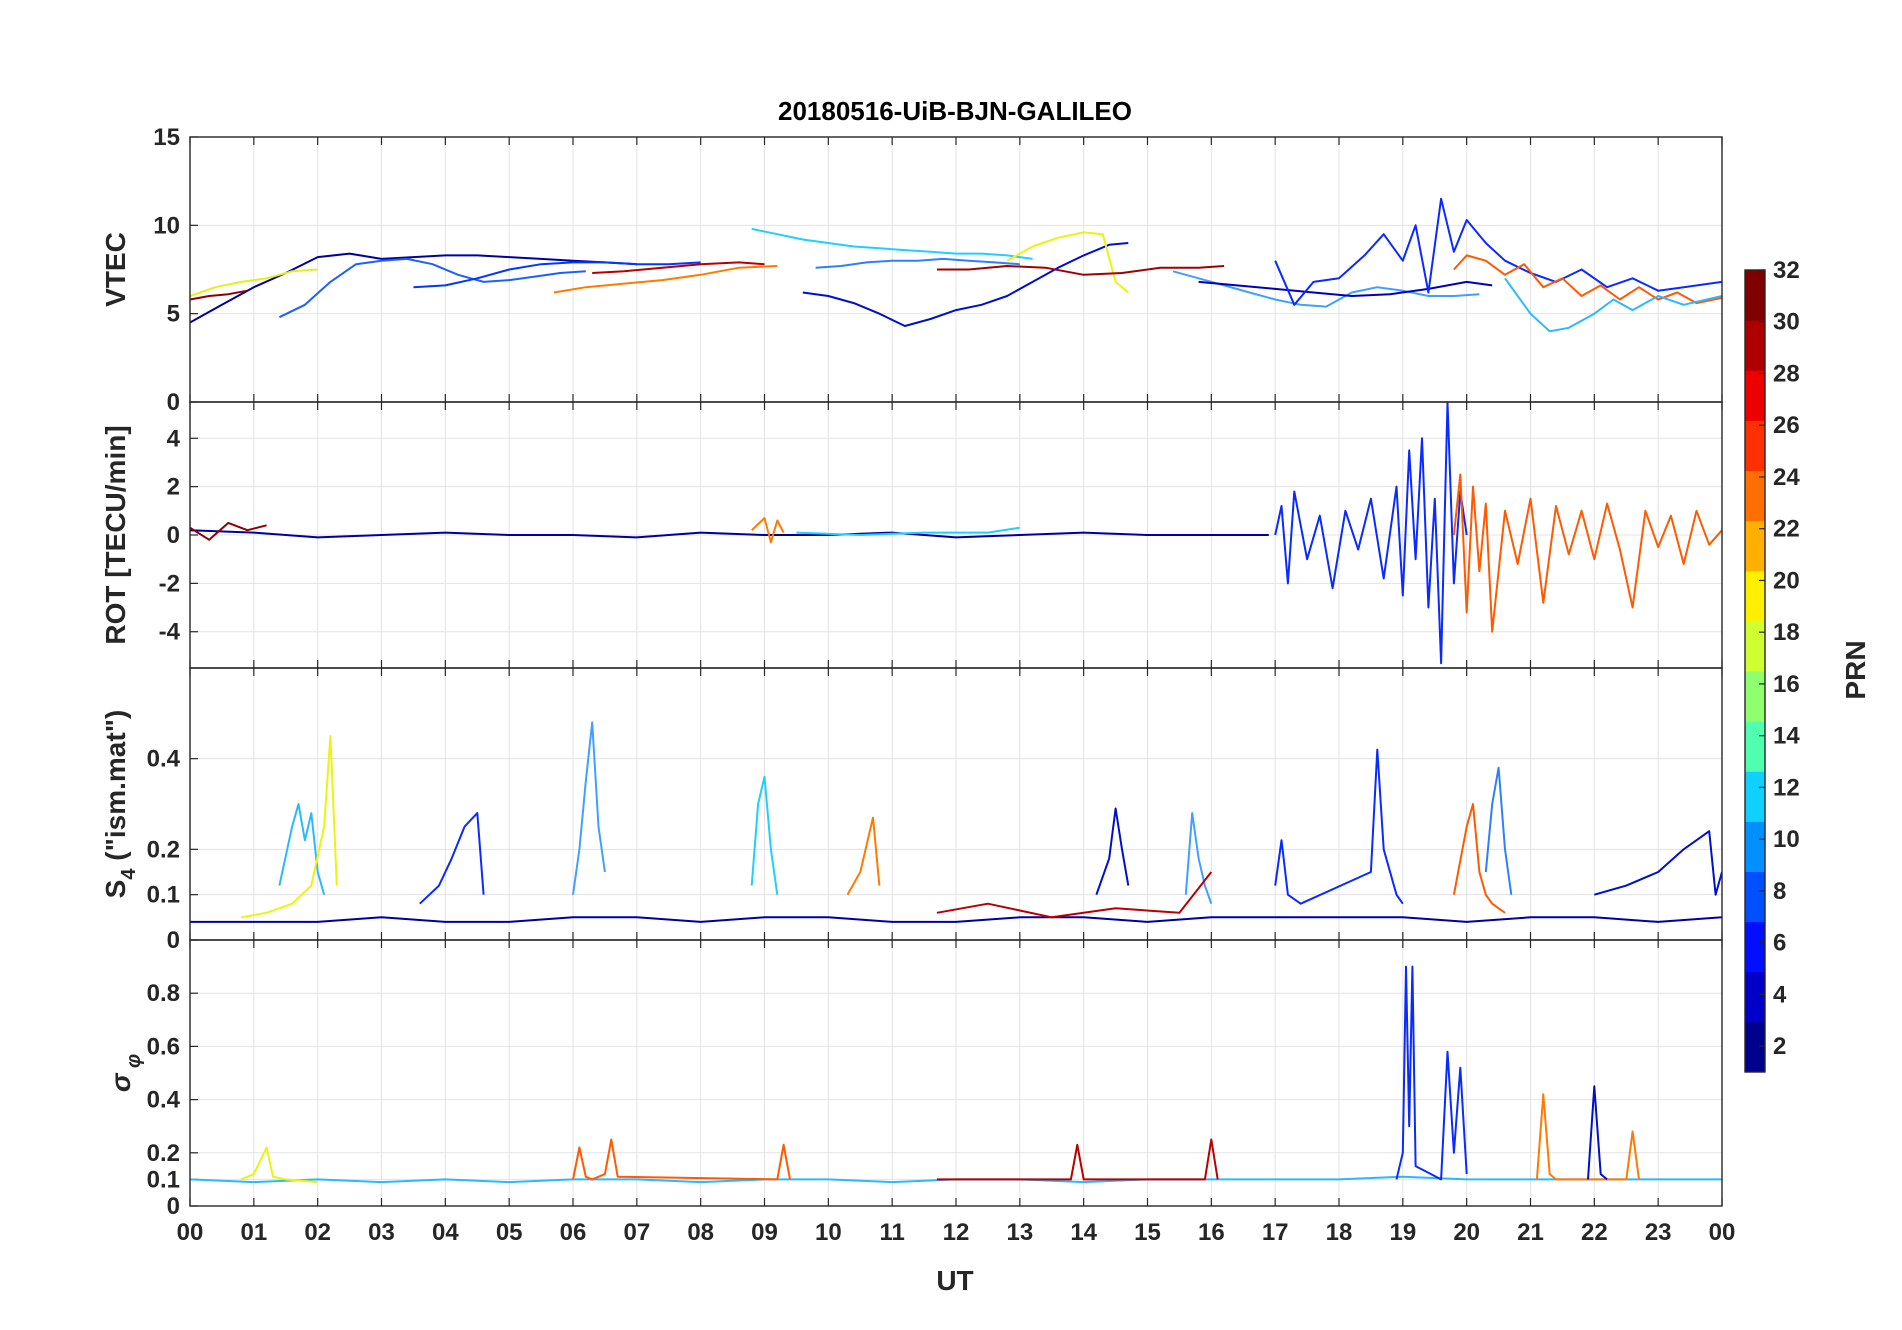 This screenshot has height=1330, width=1902. Describe the element at coordinates (115, 269) in the screenshot. I see `y-axis-label: VTEC` at that location.